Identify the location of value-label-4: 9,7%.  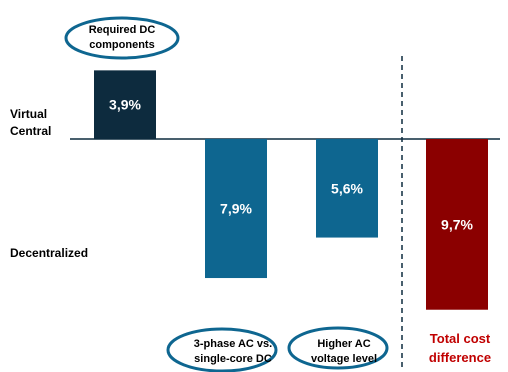
(457, 224).